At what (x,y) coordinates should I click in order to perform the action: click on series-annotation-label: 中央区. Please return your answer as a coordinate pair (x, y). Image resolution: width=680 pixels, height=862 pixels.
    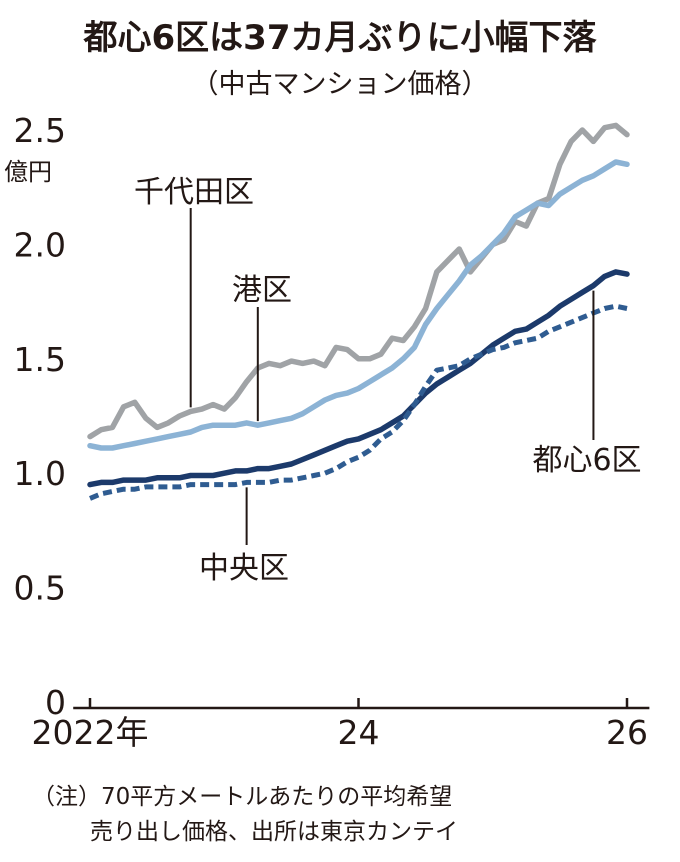
    Looking at the image, I should click on (244, 568).